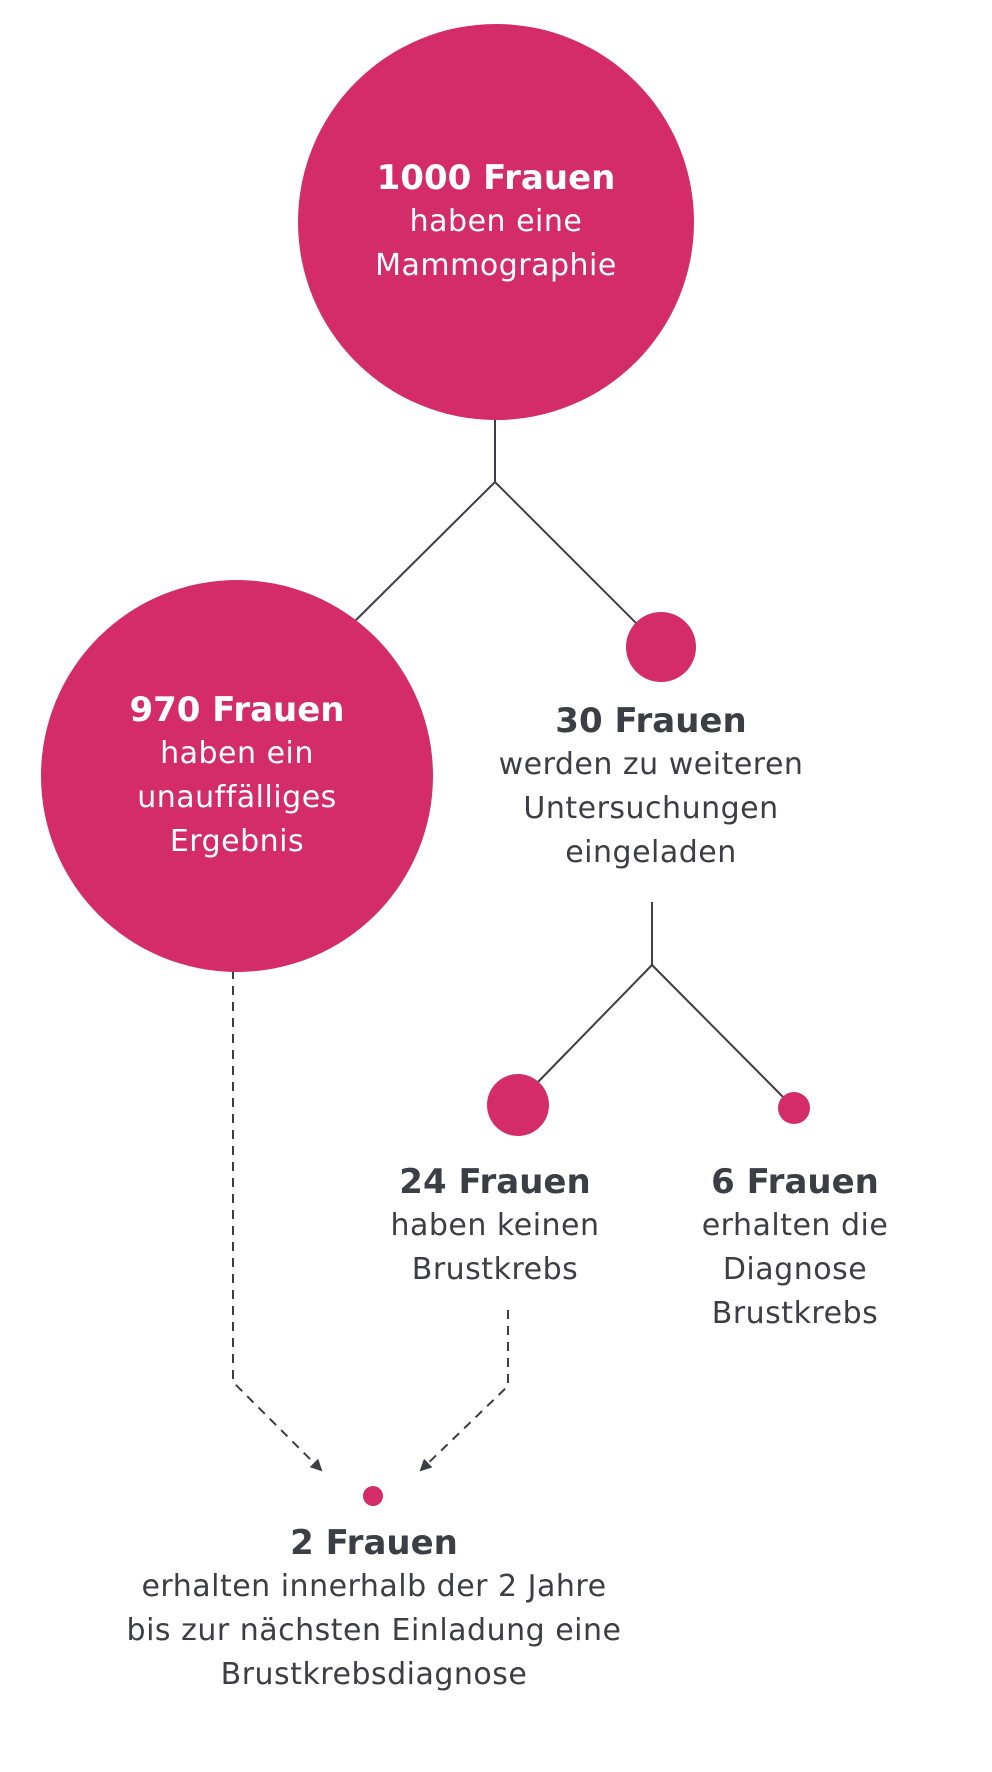 The image size is (992, 1772). Describe the element at coordinates (374, 1630) in the screenshot. I see `interval-cancer-desc-line-2: bis zur nächsten Einladung eine` at that location.